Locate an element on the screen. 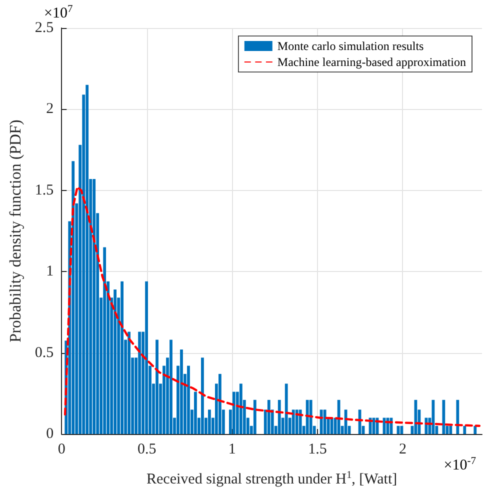 The height and width of the screenshot is (494, 484). y-axis-title: Probability density function (PDF) is located at coordinates (16, 231).